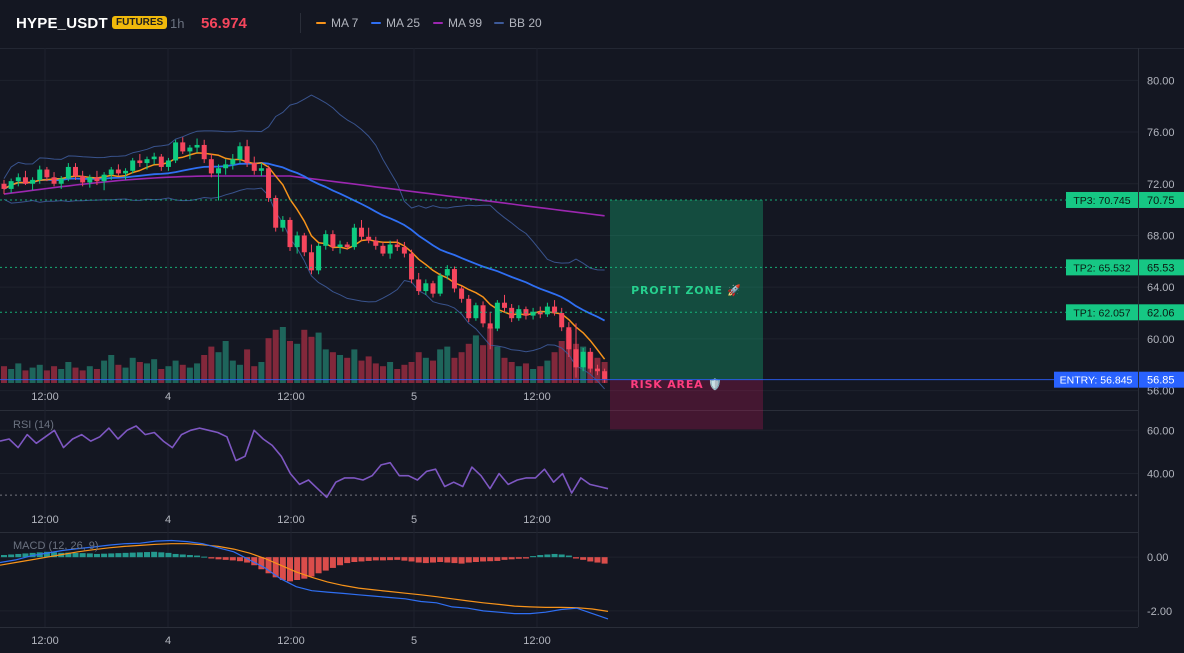 The image size is (1184, 653). What do you see at coordinates (518, 23) in the screenshot?
I see `legend-bb20: BB 20` at bounding box center [518, 23].